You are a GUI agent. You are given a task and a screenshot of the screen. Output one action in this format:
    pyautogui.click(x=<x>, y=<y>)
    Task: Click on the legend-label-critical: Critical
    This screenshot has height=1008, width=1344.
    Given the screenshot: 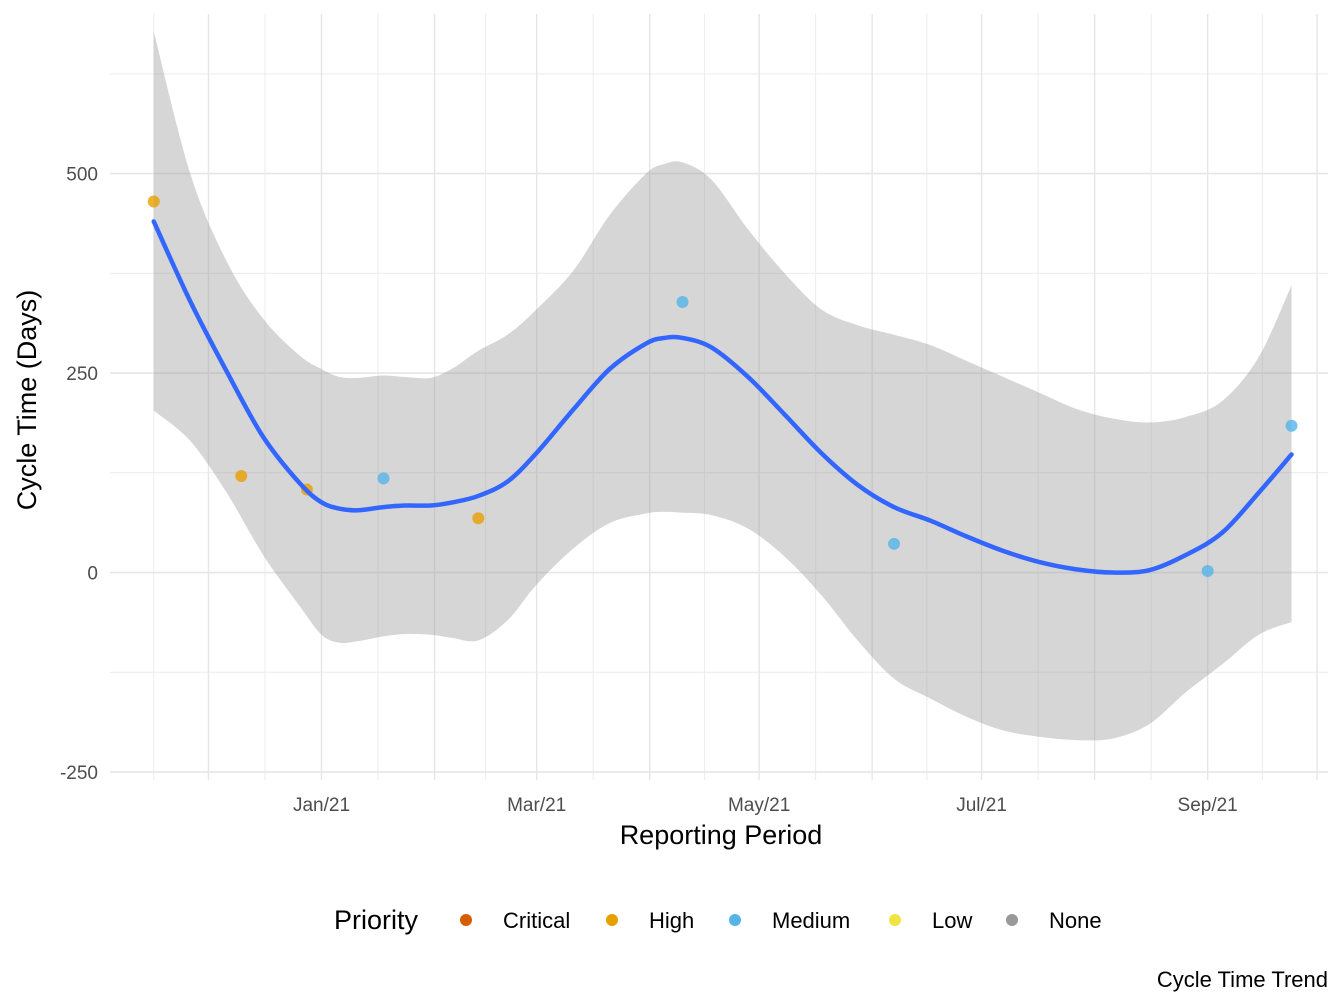 What is the action you would take?
    pyautogui.click(x=536, y=920)
    